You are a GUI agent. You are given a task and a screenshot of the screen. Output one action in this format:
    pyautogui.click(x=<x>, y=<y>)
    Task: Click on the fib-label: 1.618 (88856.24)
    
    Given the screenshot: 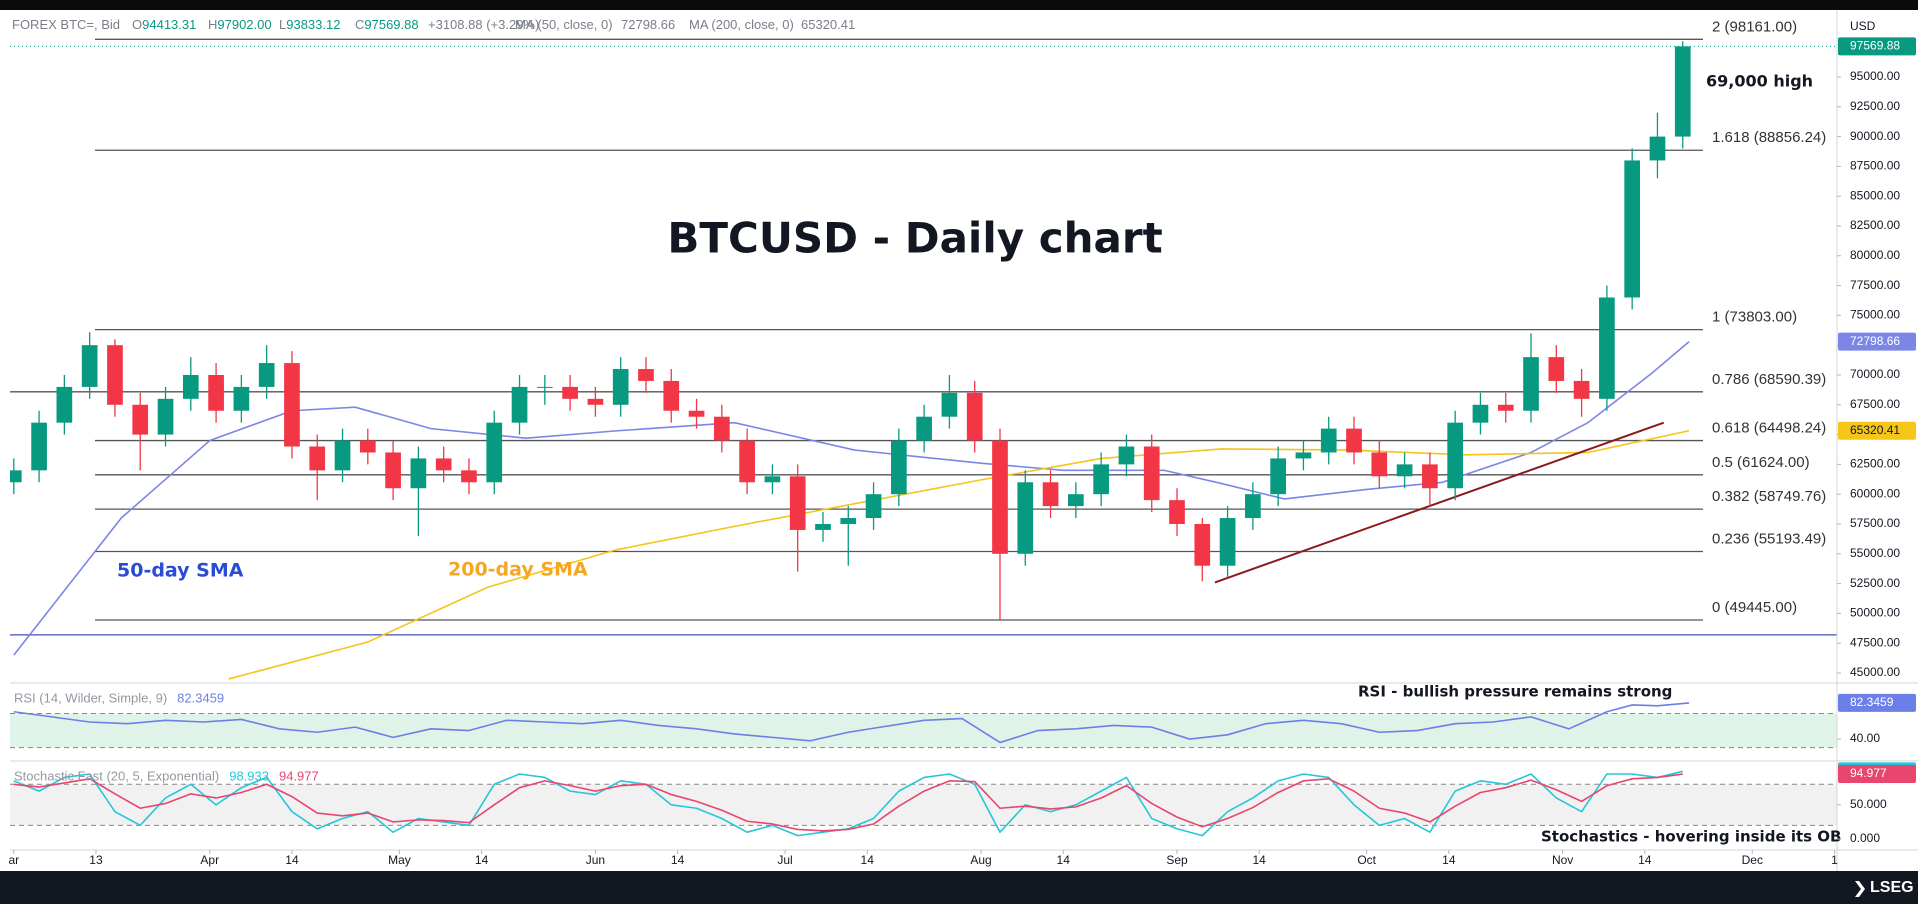 What is the action you would take?
    pyautogui.click(x=1769, y=137)
    